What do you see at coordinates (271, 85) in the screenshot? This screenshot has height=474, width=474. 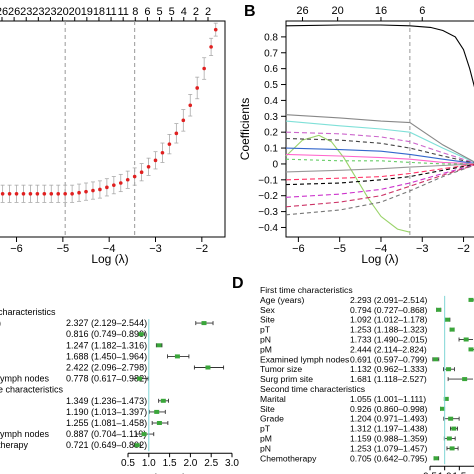 I see `panel-b-y-tick-label: 0.5` at bounding box center [271, 85].